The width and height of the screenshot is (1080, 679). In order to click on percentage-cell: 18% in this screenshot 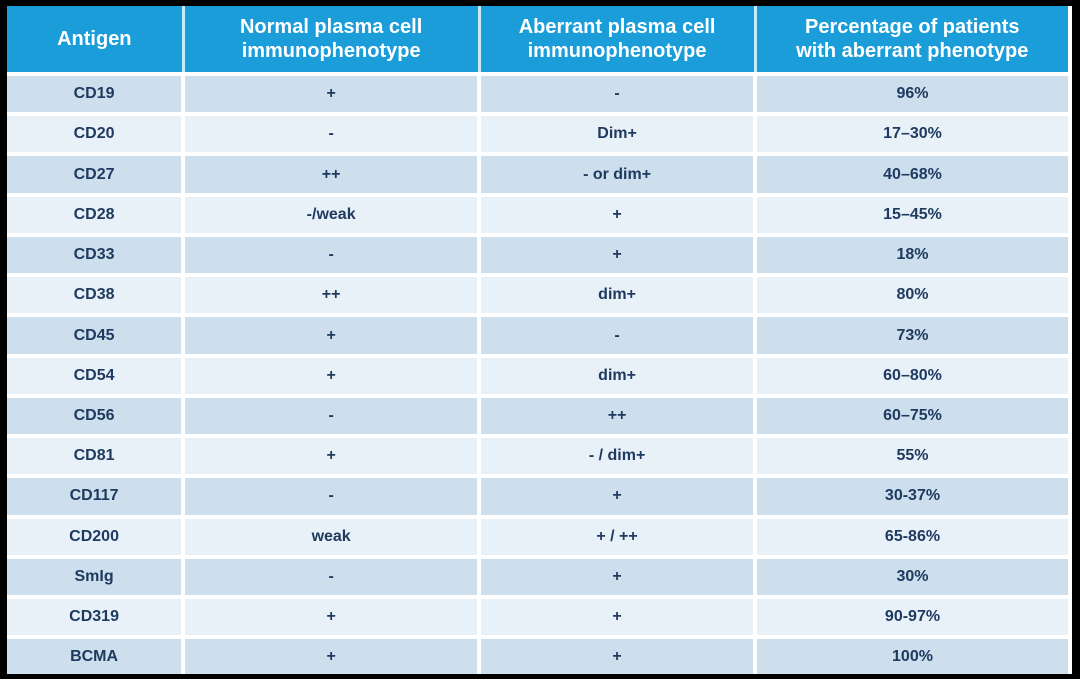, I will do `click(910, 254)`.